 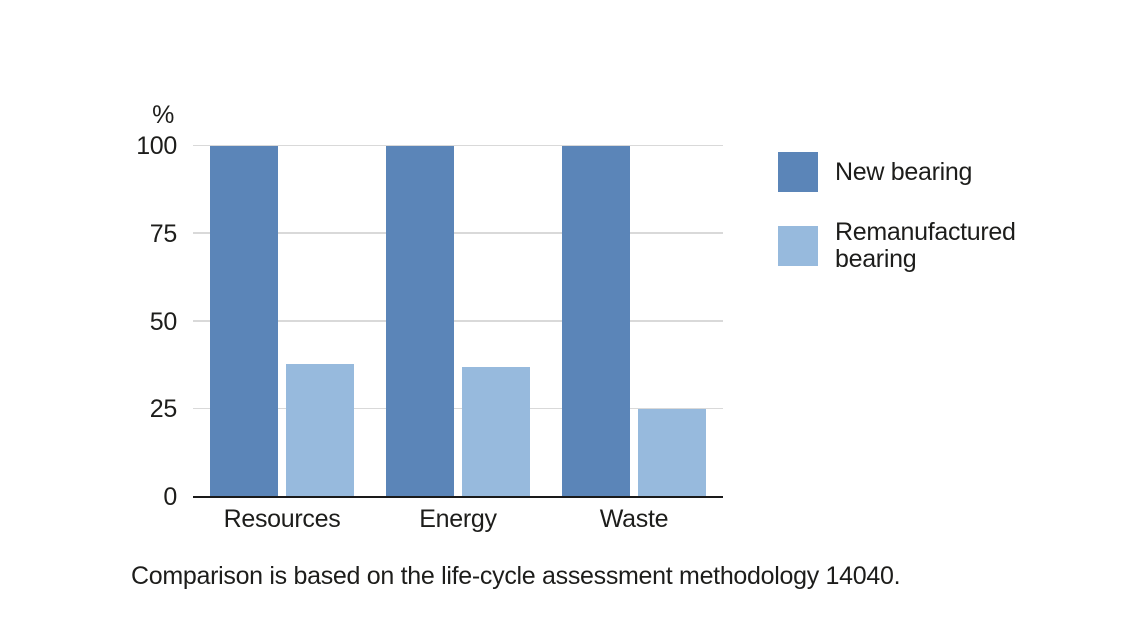 I want to click on y-axis-tick-label-25: 25, so click(x=163, y=409).